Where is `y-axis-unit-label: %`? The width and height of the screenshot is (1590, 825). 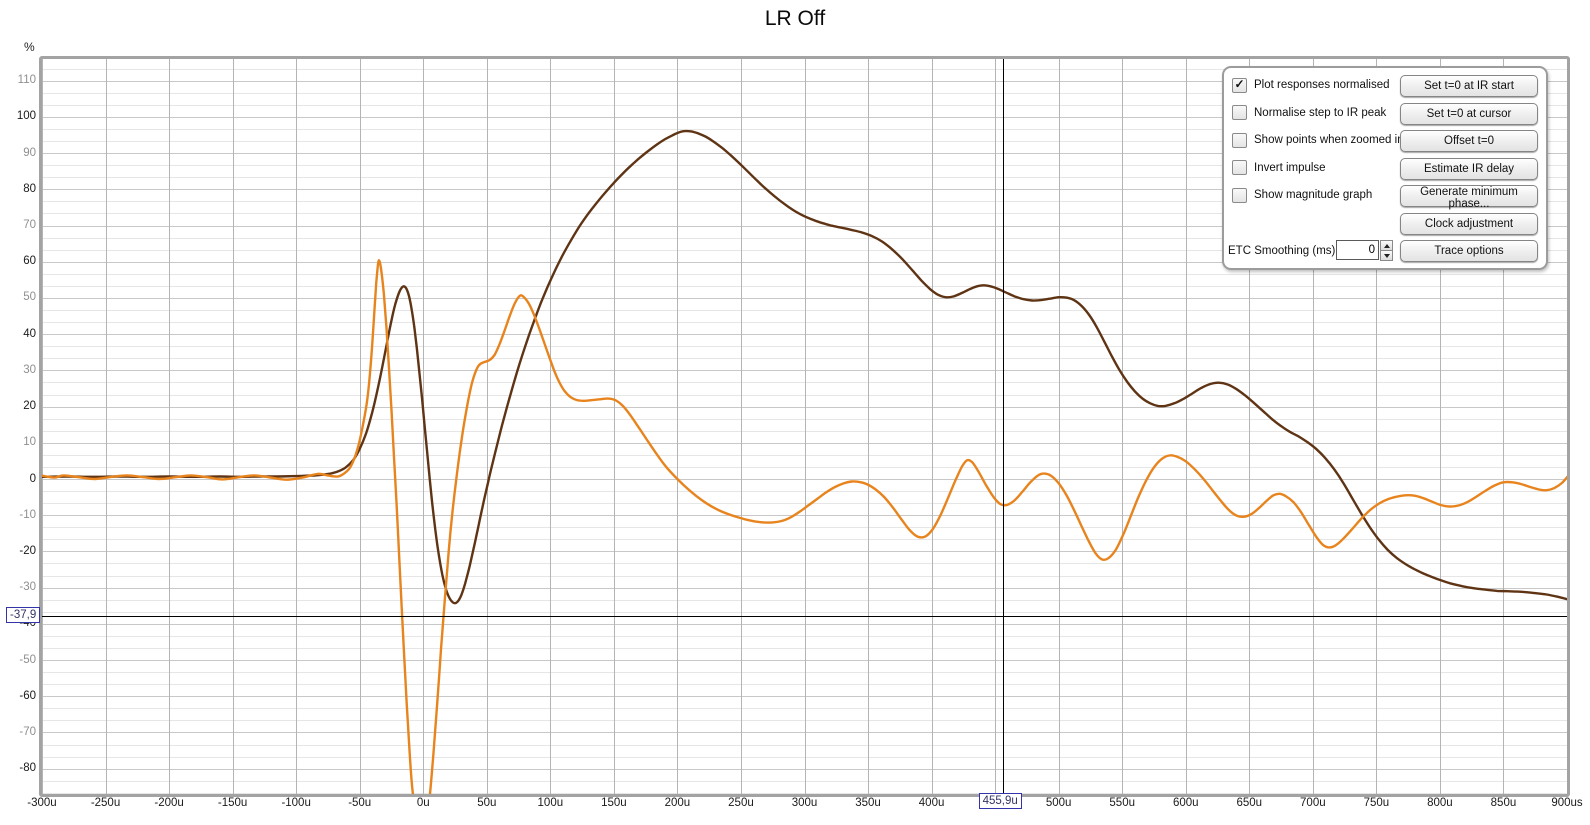 y-axis-unit-label: % is located at coordinates (29, 47).